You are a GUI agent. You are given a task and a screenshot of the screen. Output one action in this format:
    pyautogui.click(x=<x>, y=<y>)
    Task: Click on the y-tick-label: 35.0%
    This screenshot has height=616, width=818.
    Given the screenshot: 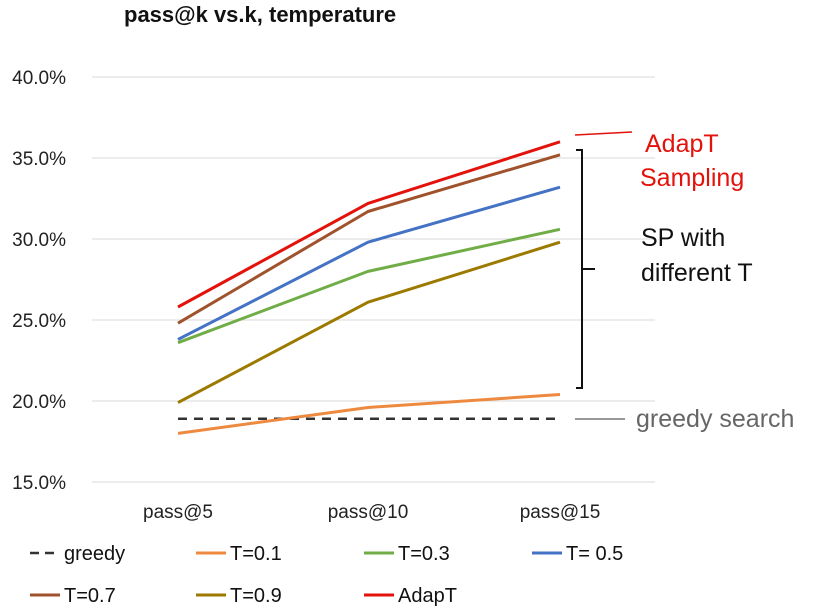 What is the action you would take?
    pyautogui.click(x=39, y=159)
    